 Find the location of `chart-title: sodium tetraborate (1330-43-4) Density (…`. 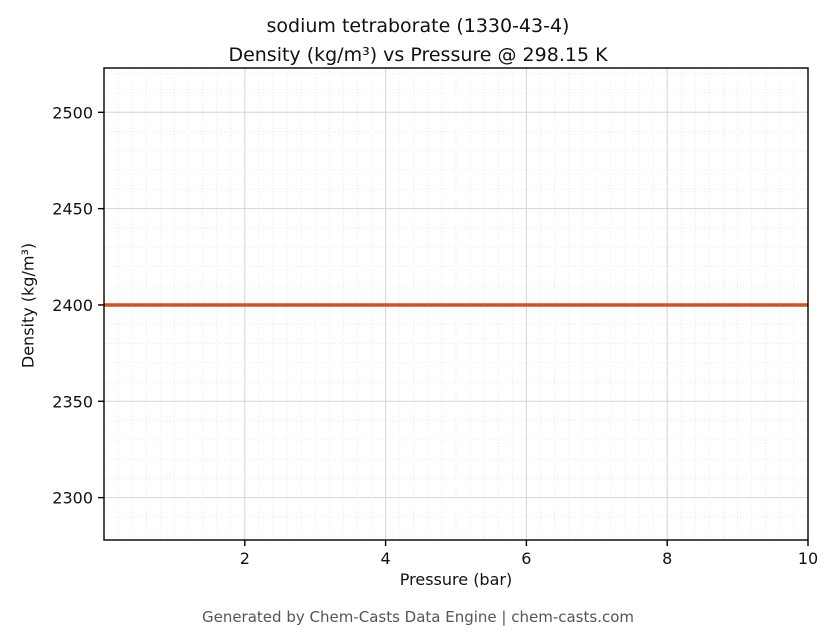

chart-title: sodium tetraborate (1330-43-4) Density (… is located at coordinates (418, 41).